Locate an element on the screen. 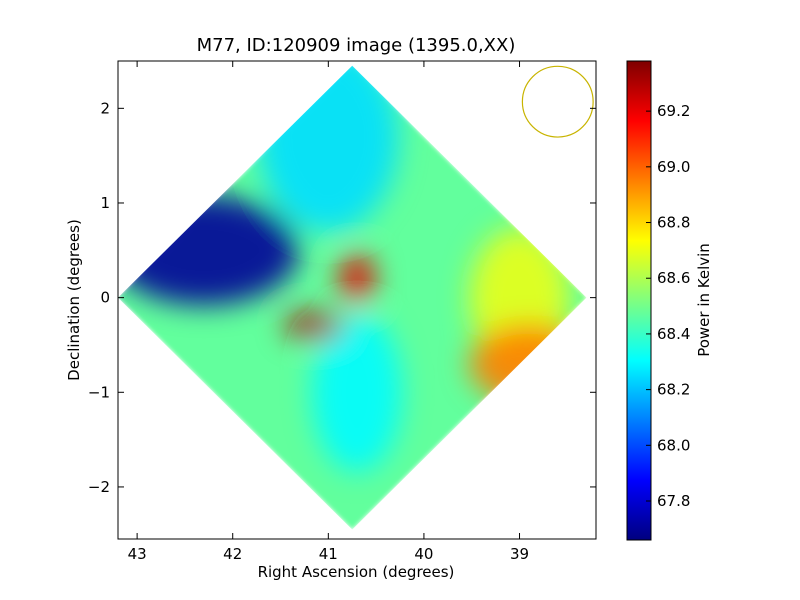  y-tick-label: 2 is located at coordinates (105, 108).